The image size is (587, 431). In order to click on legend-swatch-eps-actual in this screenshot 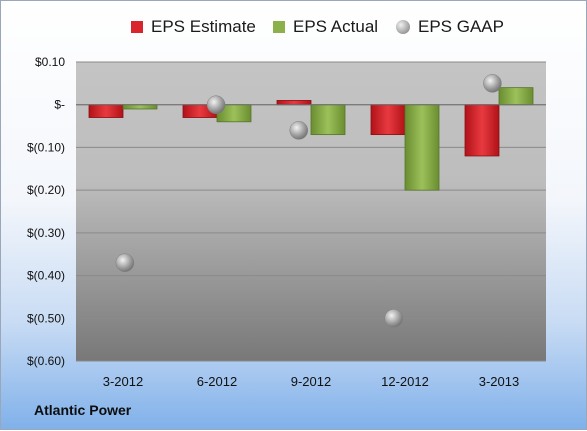, I will do `click(279, 27)`.